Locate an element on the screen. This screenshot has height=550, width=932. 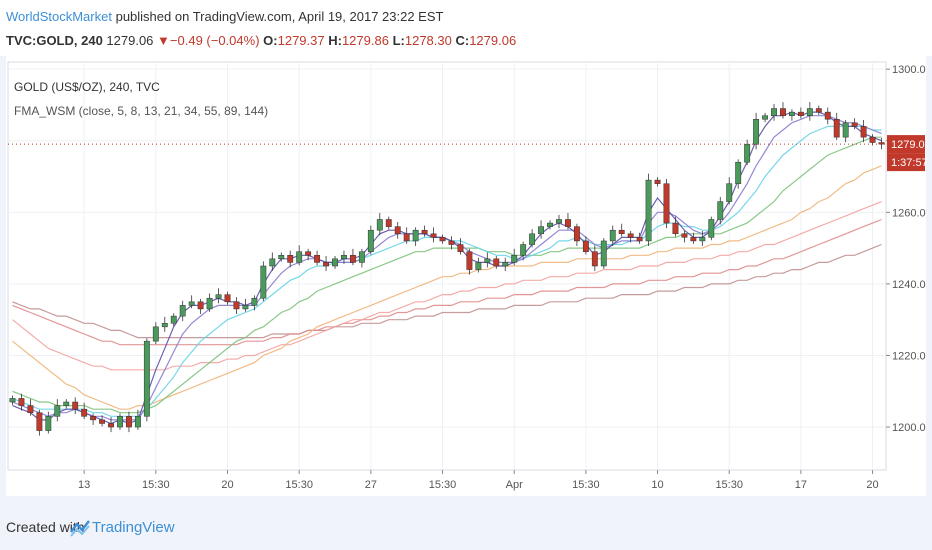
tradingview-brand: TradingView is located at coordinates (133, 527).